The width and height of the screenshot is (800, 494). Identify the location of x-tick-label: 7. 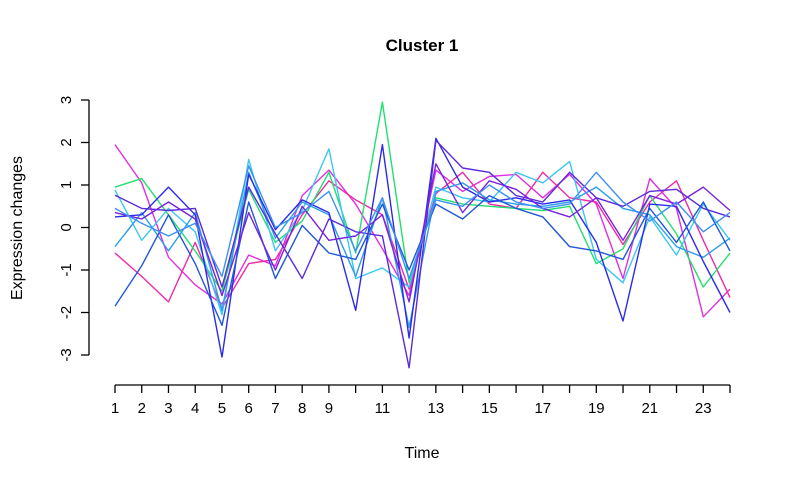
(275, 408).